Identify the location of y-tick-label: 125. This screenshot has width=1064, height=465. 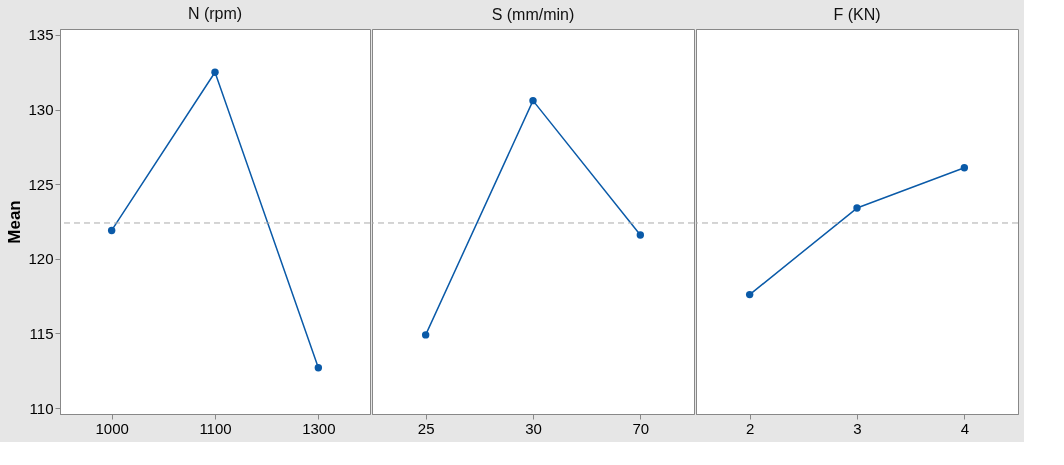
(41, 184).